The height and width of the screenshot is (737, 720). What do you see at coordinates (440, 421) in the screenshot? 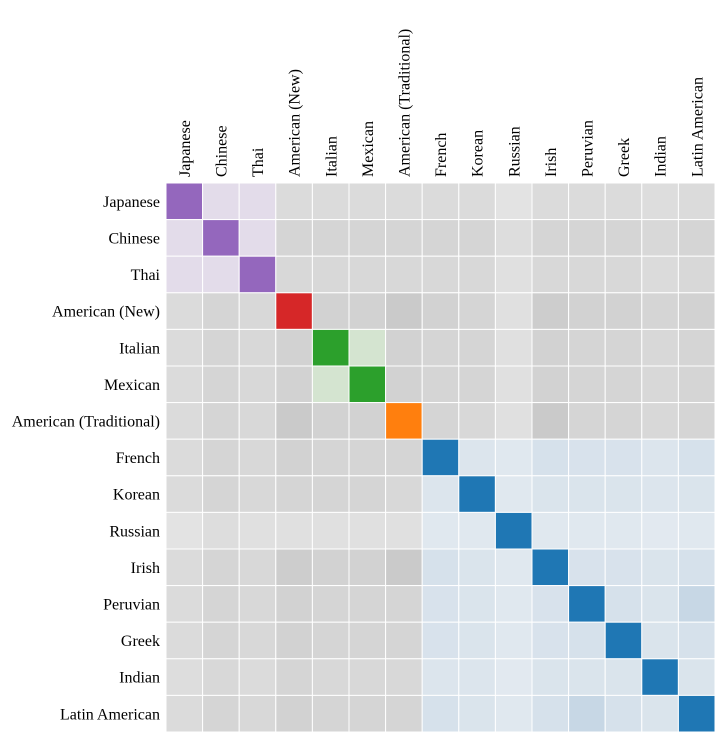
I see `cell-american-traditional-french` at bounding box center [440, 421].